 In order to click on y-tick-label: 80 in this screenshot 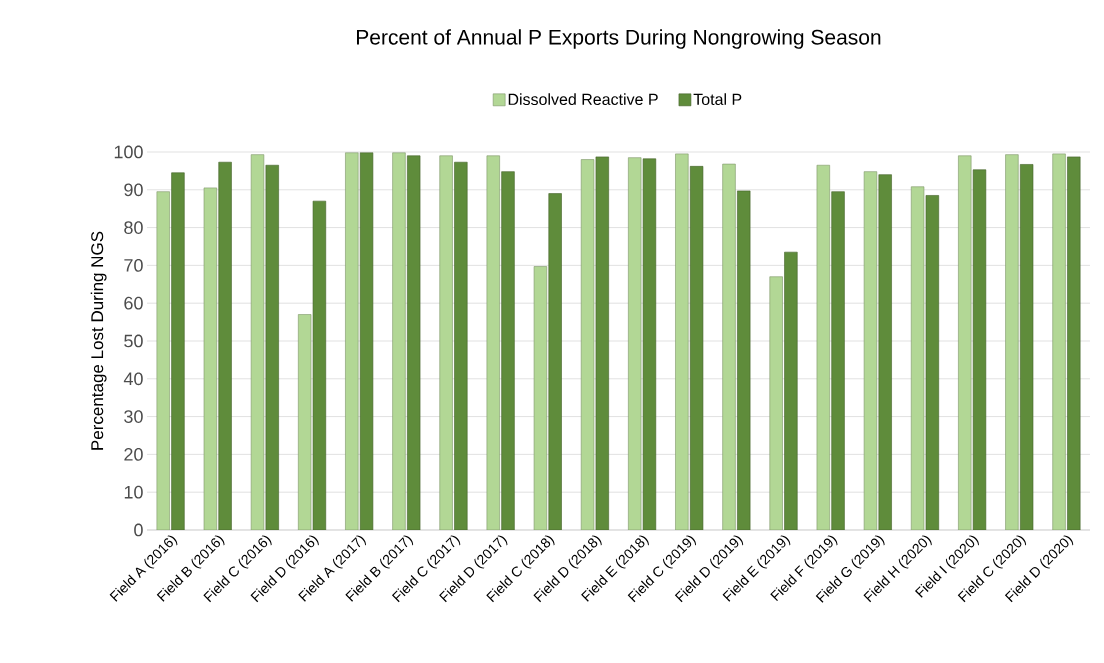, I will do `click(133, 227)`.